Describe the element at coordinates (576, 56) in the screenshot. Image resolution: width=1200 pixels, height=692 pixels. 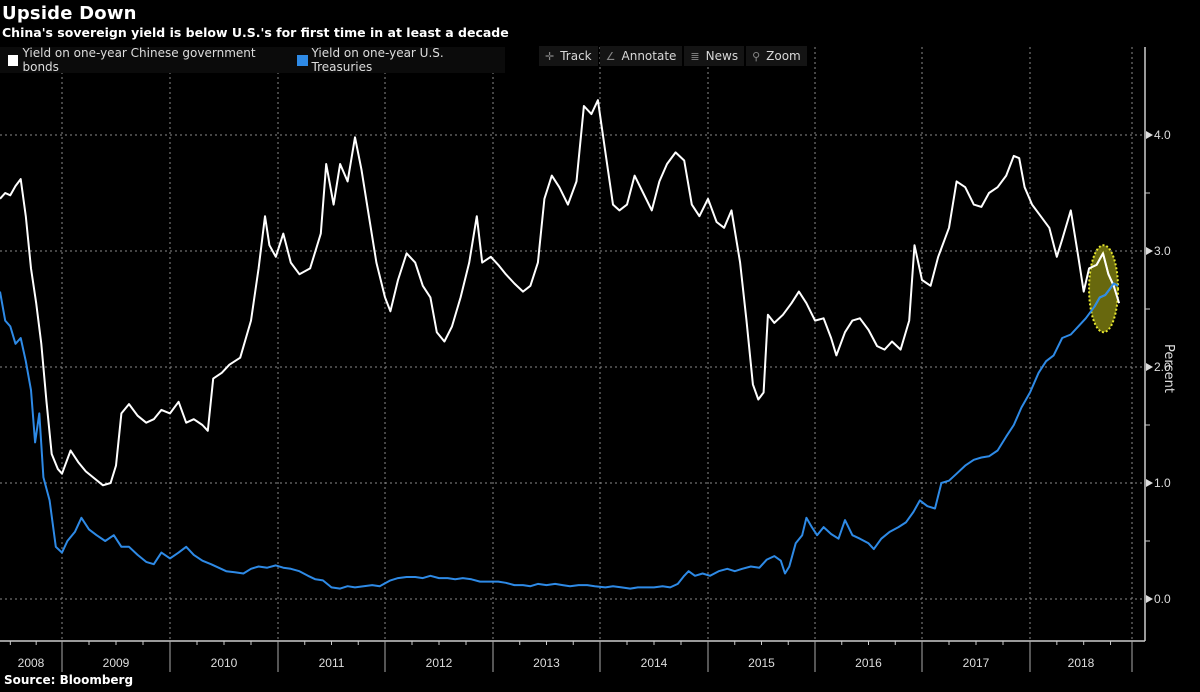
I see `track-label: Track` at that location.